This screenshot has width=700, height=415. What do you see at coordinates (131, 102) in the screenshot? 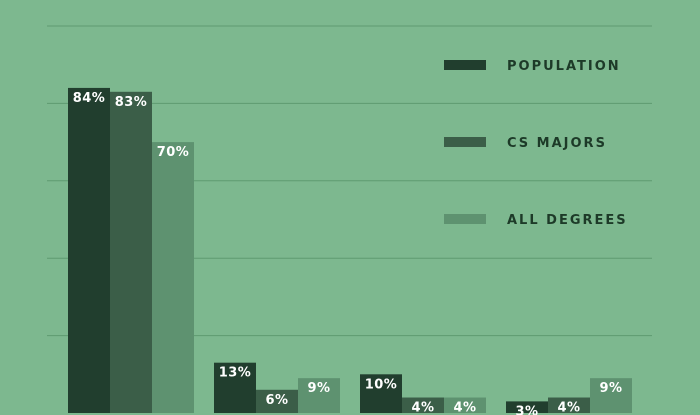
I see `data-label: 83%` at bounding box center [131, 102].